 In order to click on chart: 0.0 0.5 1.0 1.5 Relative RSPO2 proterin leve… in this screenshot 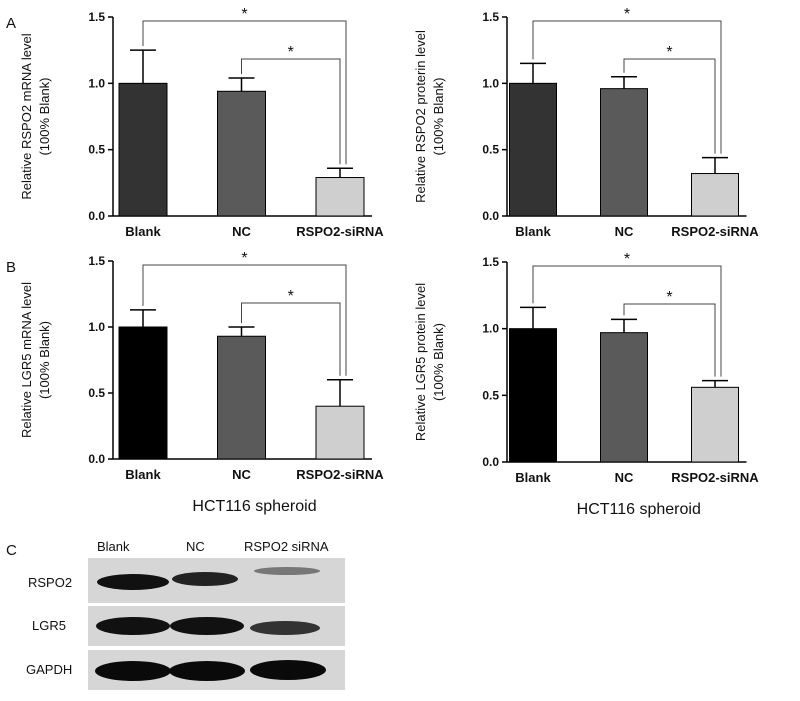, I will do `click(586, 122)`.